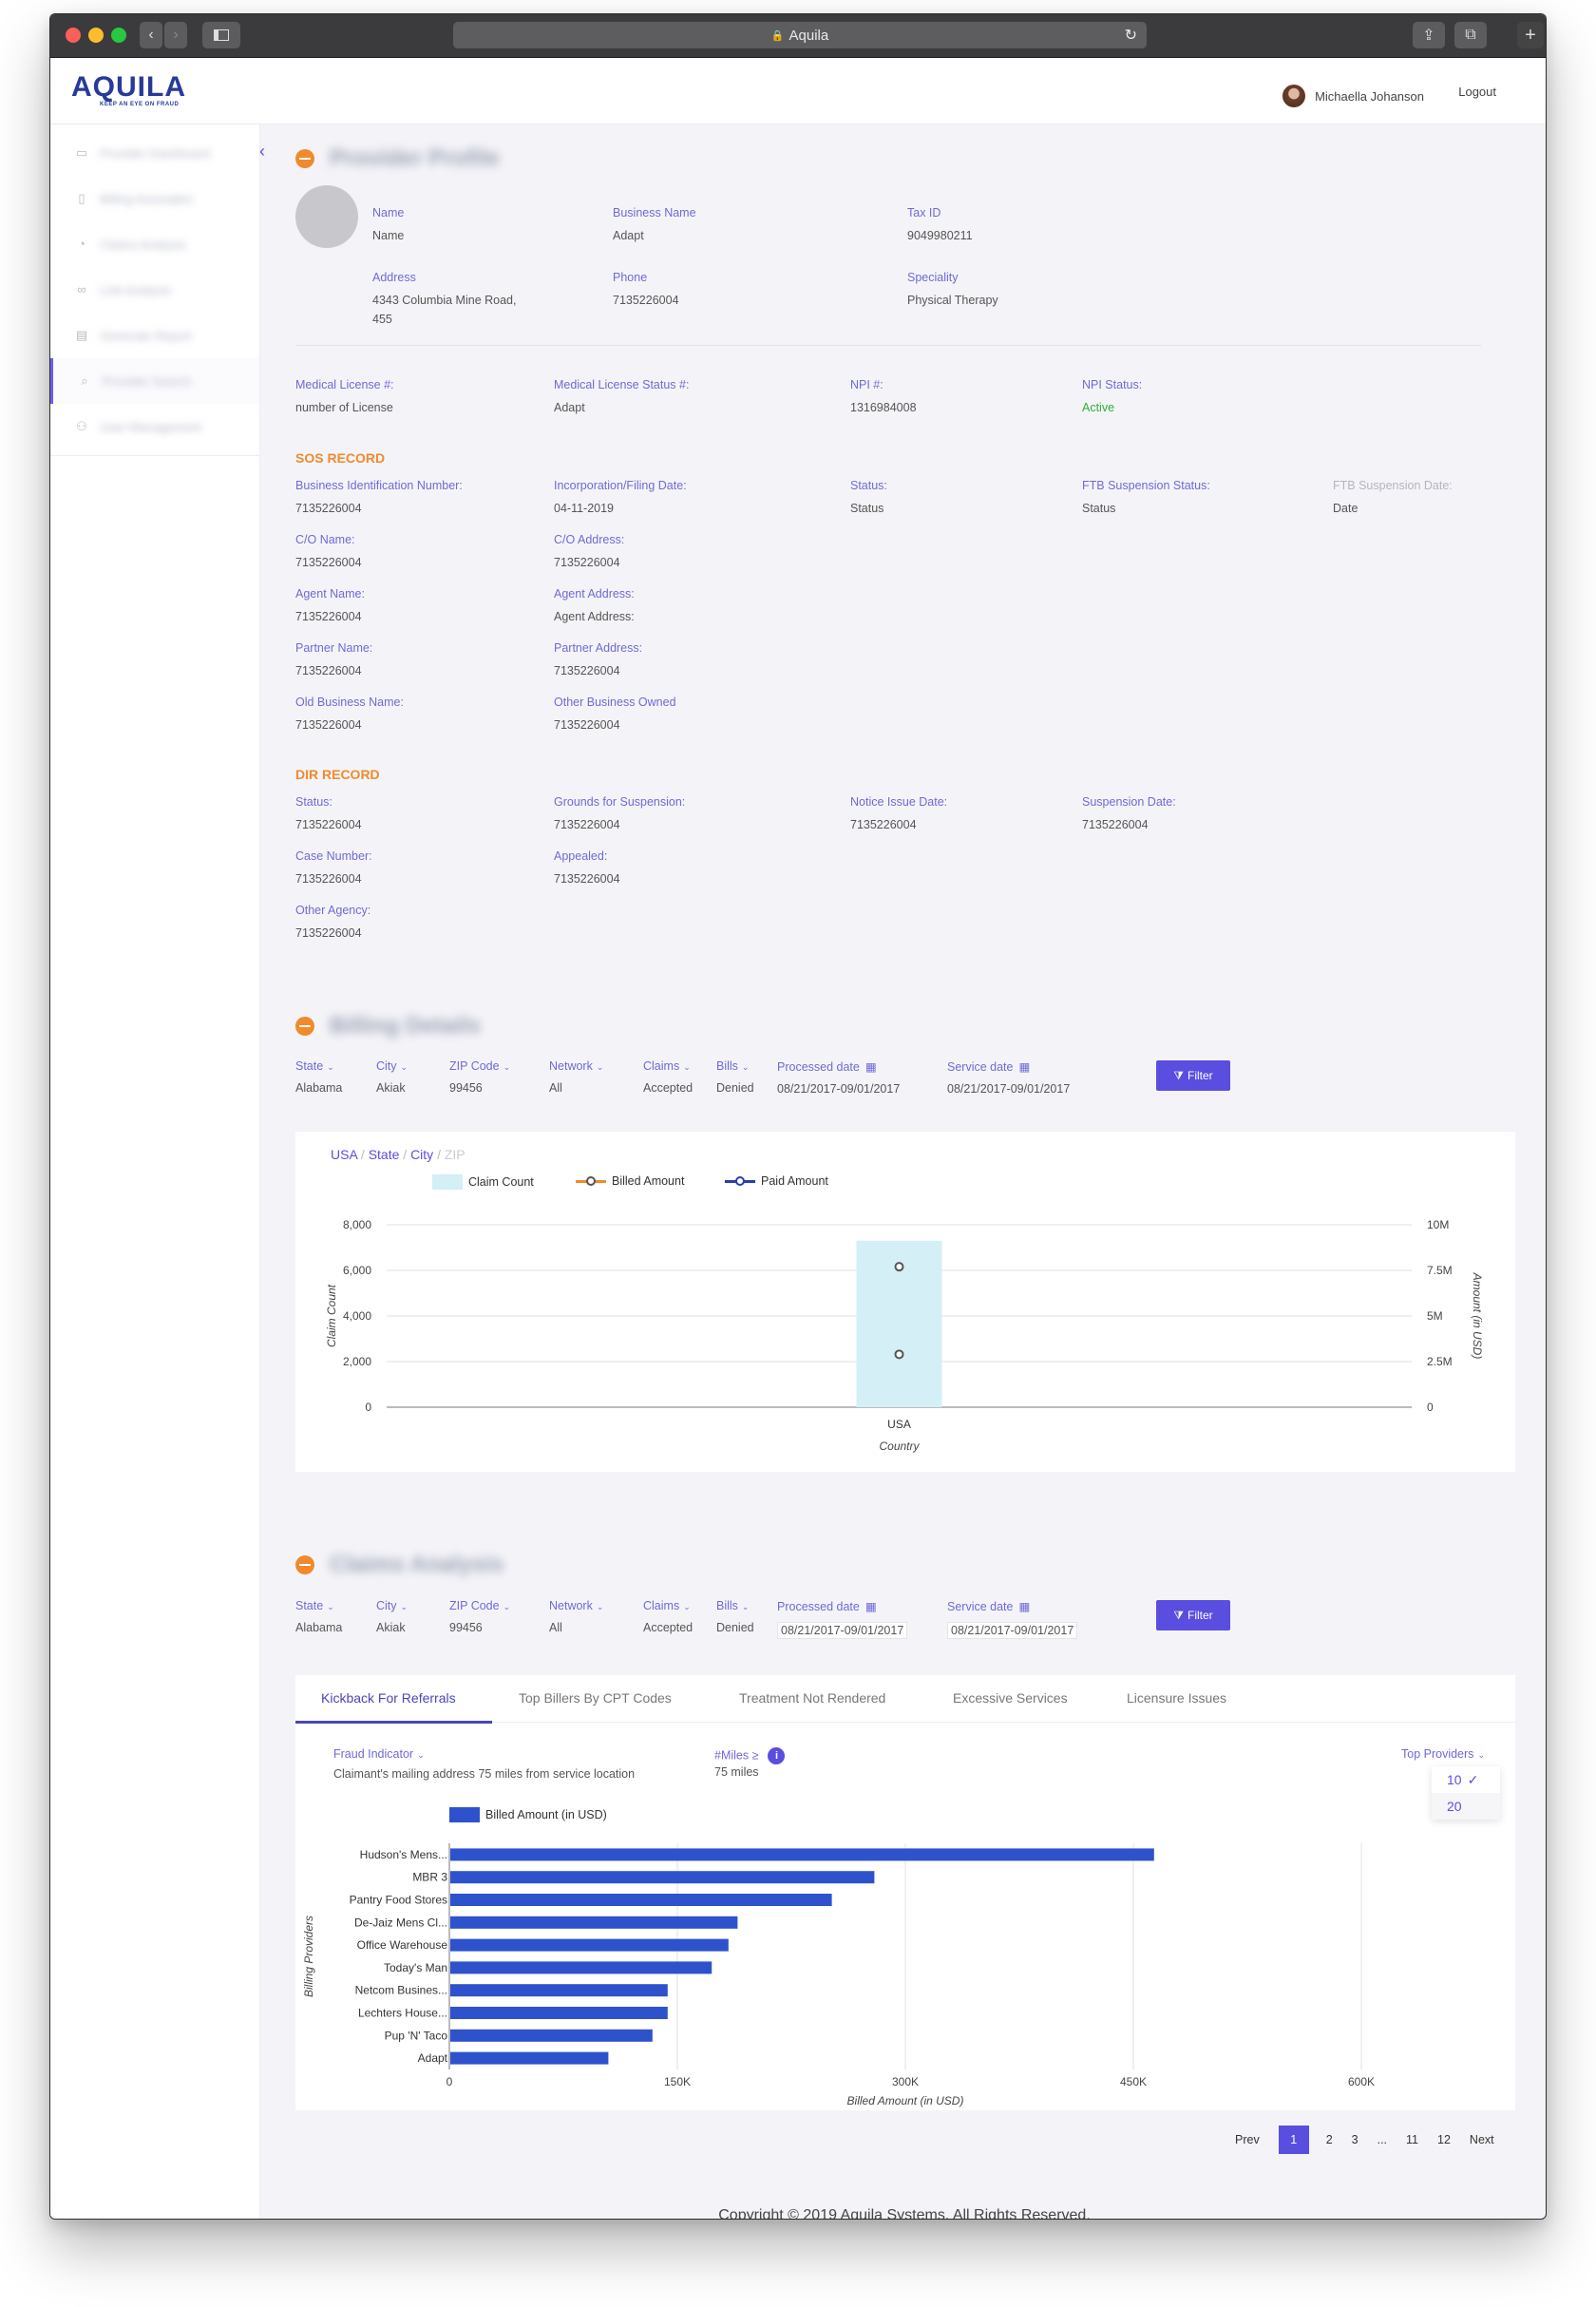 The height and width of the screenshot is (2307, 1596). Describe the element at coordinates (154, 290) in the screenshot. I see `sidebar-item-link-analysis: ∞ Link Analysis` at that location.